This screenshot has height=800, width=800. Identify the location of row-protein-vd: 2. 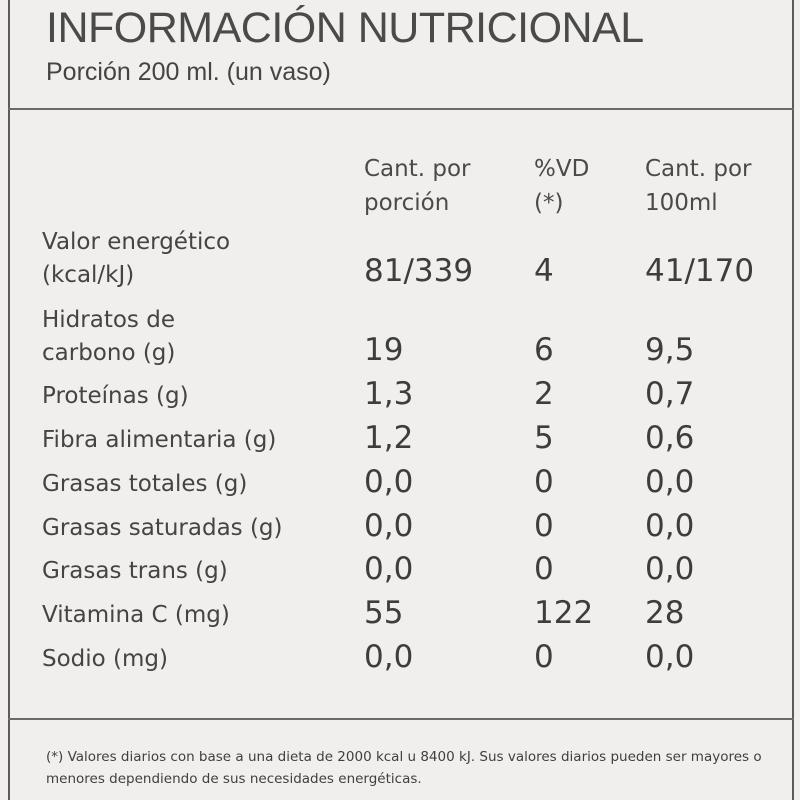
(544, 394).